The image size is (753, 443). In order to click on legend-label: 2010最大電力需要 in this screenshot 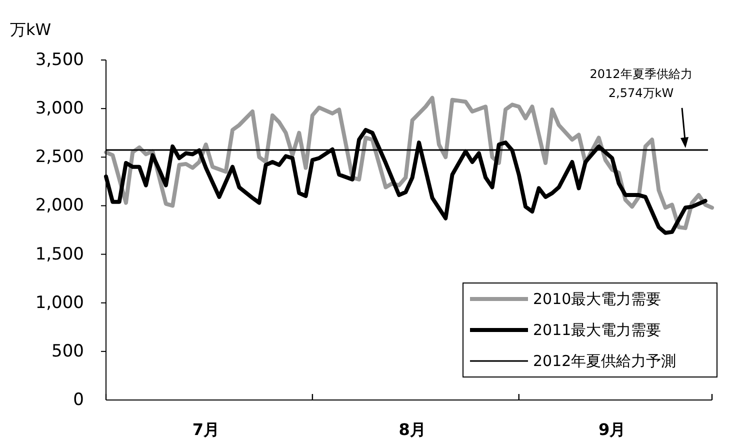, I will do `click(597, 299)`.